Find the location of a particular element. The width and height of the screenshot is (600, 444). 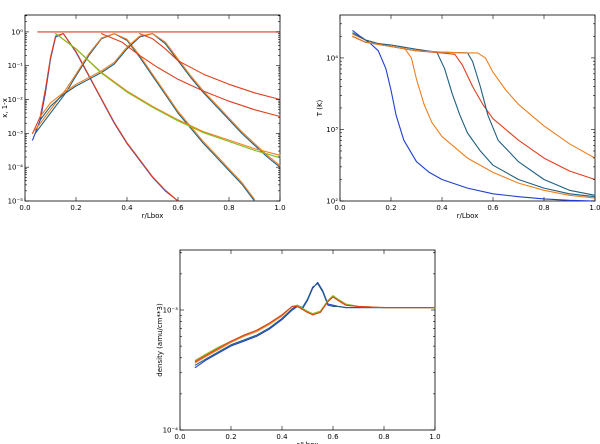

temperature-xtick-label: 0.6 is located at coordinates (493, 208).